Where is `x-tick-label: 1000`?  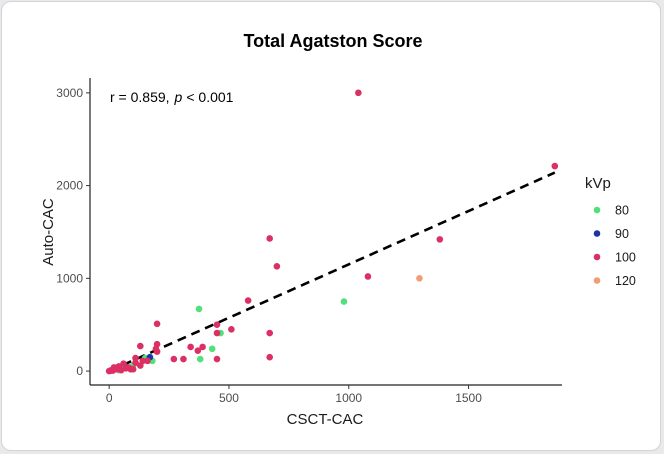 x-tick-label: 1000 is located at coordinates (348, 398).